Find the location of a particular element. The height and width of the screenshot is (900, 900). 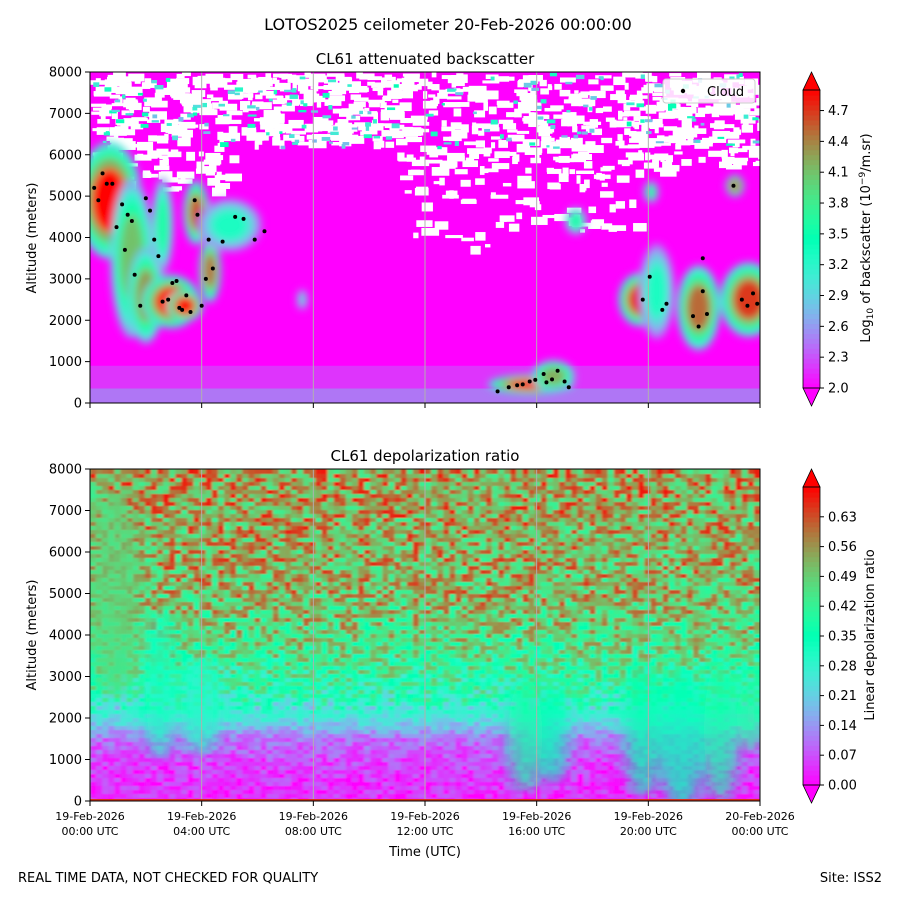

backscatter-title: CL61 attenuated backscatter is located at coordinates (425, 59).